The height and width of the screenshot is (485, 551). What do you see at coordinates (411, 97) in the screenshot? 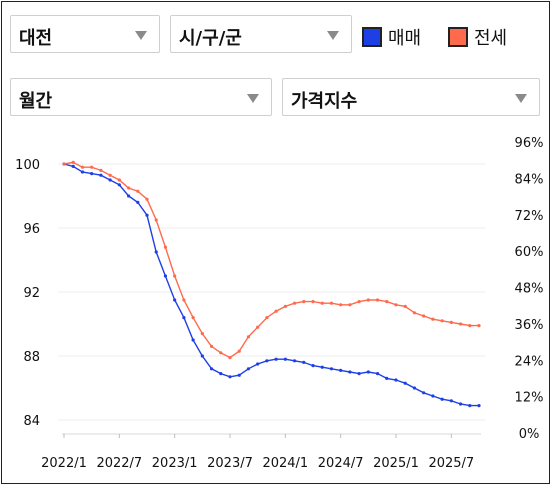
I see `metric-select: 가격지수` at bounding box center [411, 97].